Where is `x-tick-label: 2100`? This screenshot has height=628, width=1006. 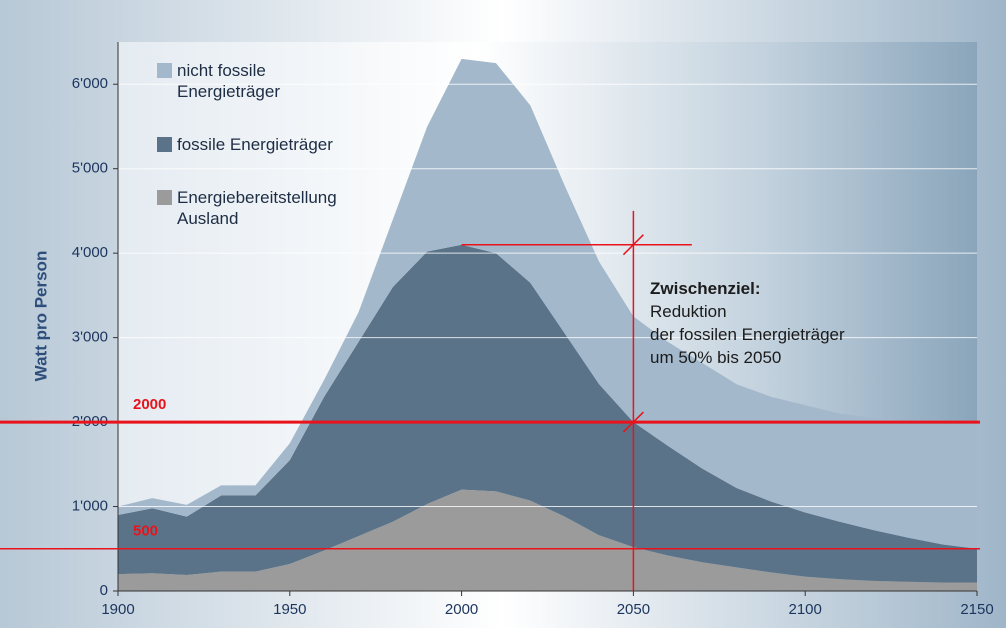
x-tick-label: 2100 is located at coordinates (805, 609).